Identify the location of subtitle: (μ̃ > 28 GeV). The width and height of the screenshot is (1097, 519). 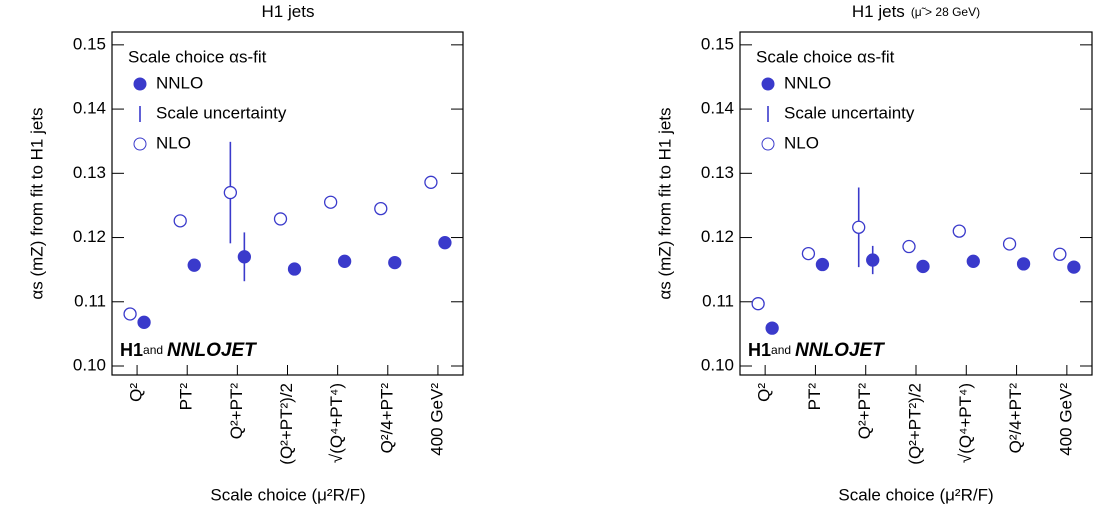
(945, 12).